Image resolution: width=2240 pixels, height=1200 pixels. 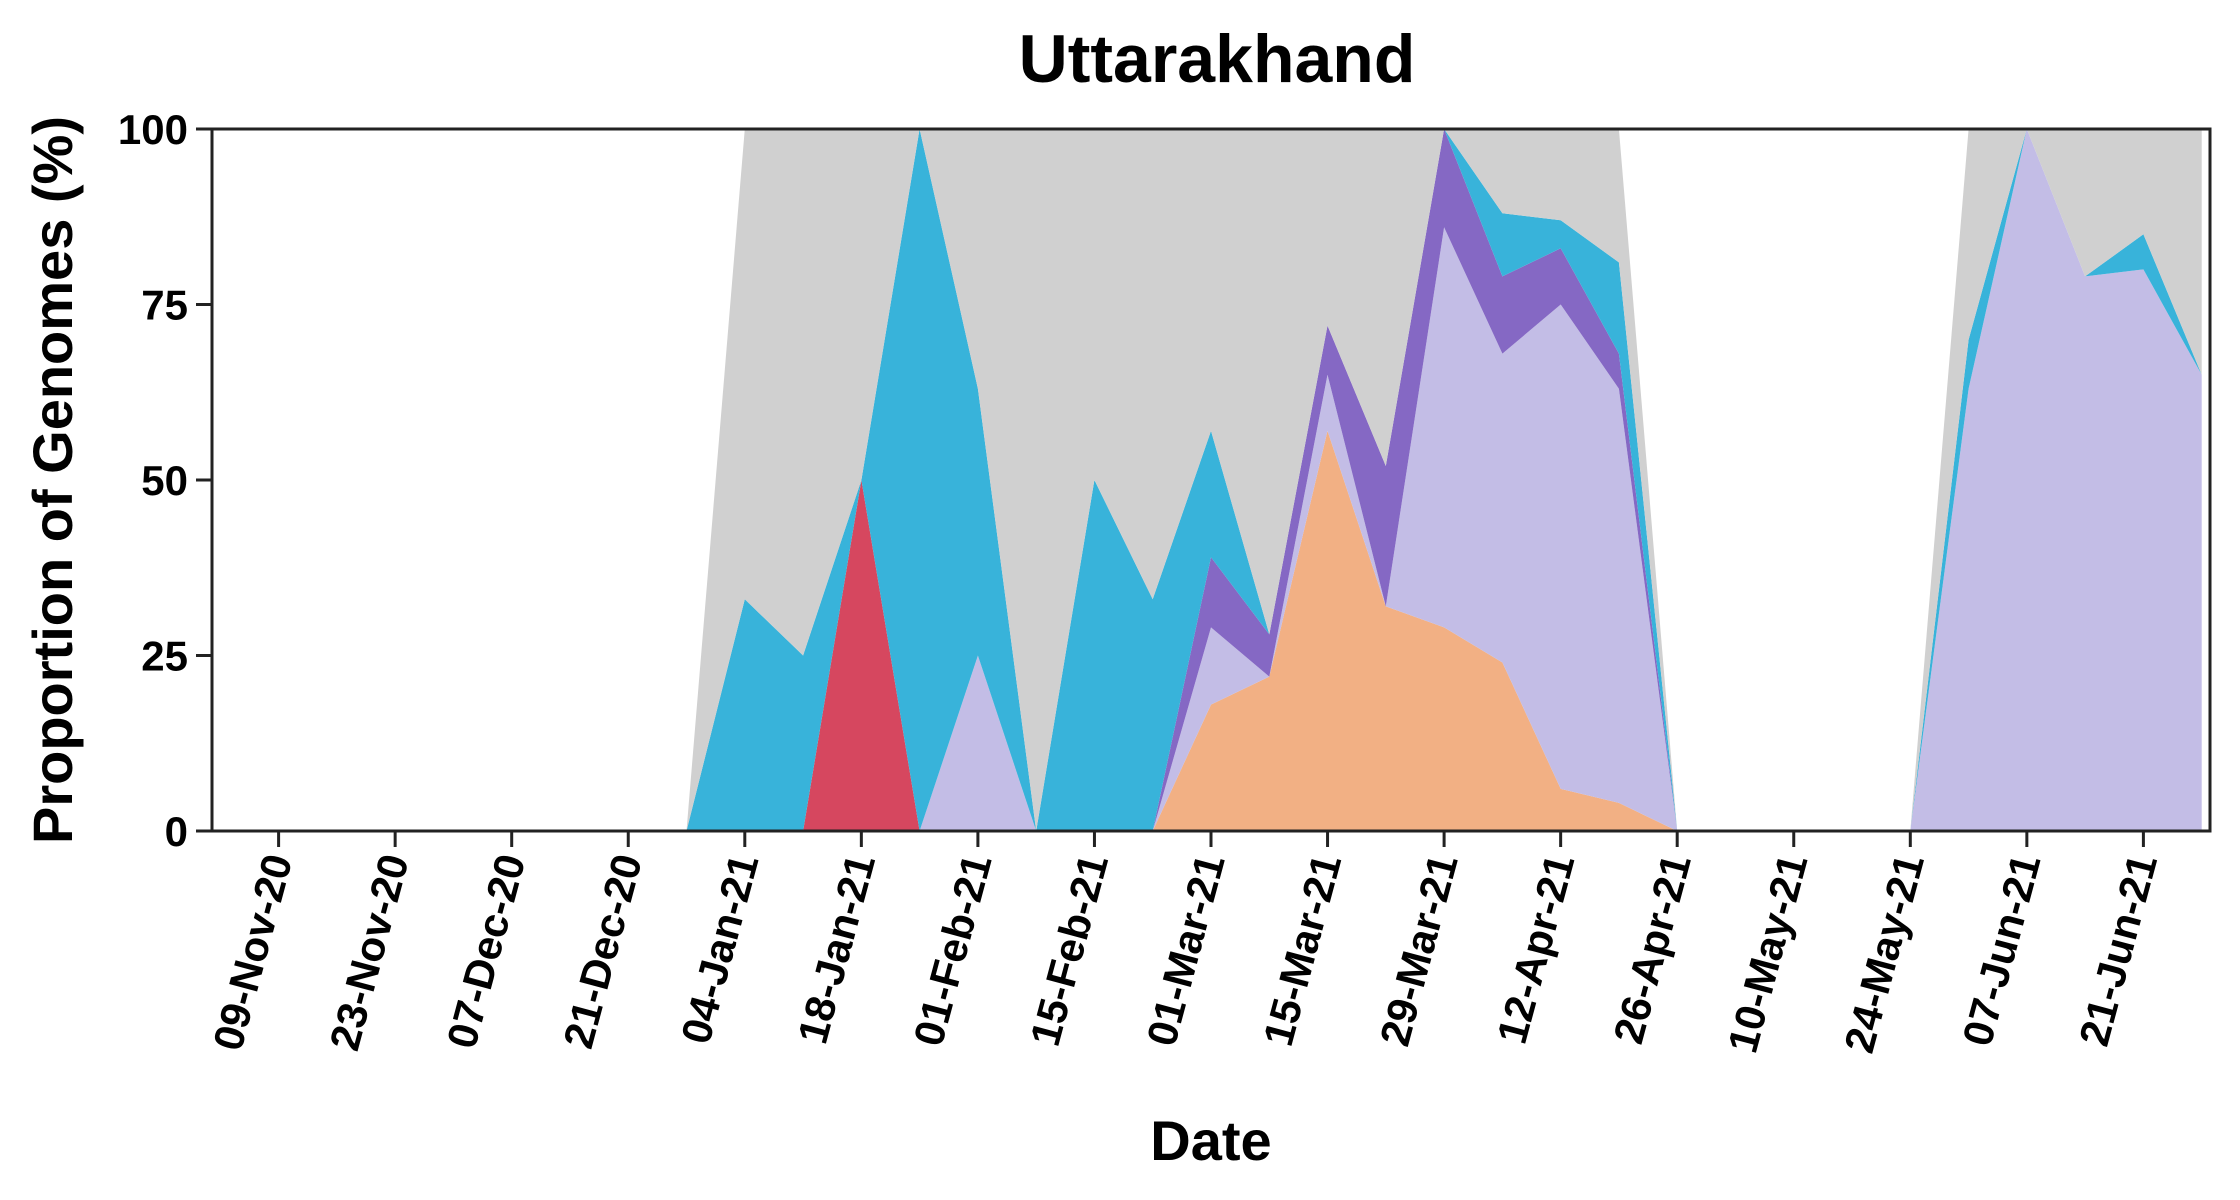 What do you see at coordinates (602, 951) in the screenshot?
I see `x-tick-label: 21-Dec-20` at bounding box center [602, 951].